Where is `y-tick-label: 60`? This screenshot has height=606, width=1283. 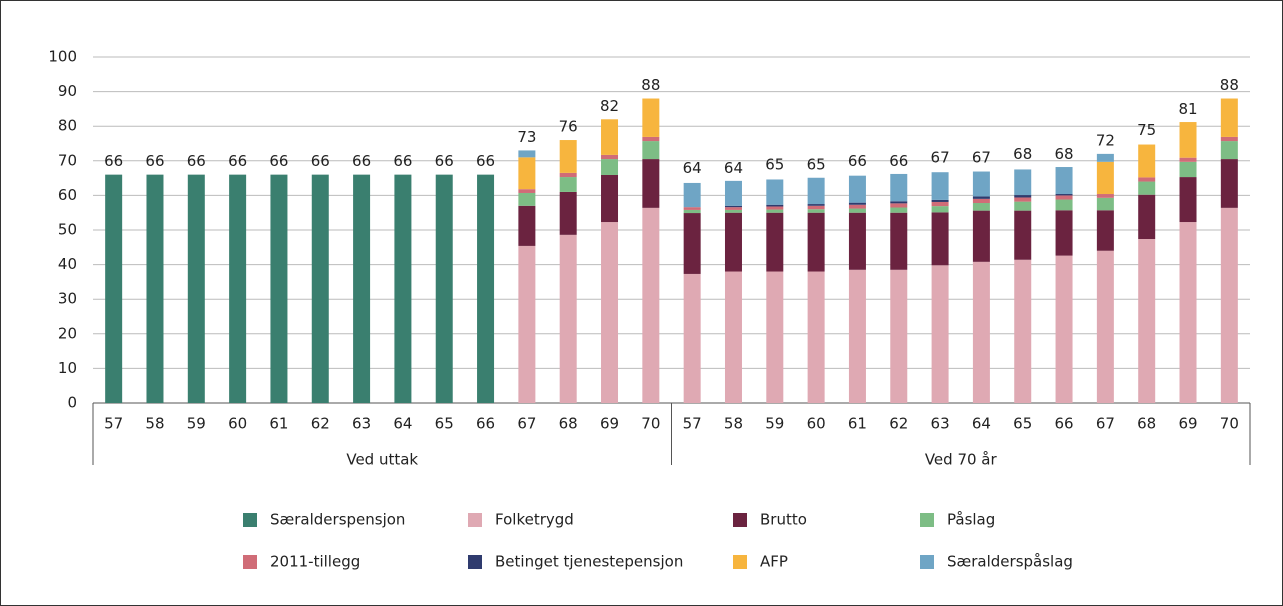
y-tick-label: 60 is located at coordinates (67, 195).